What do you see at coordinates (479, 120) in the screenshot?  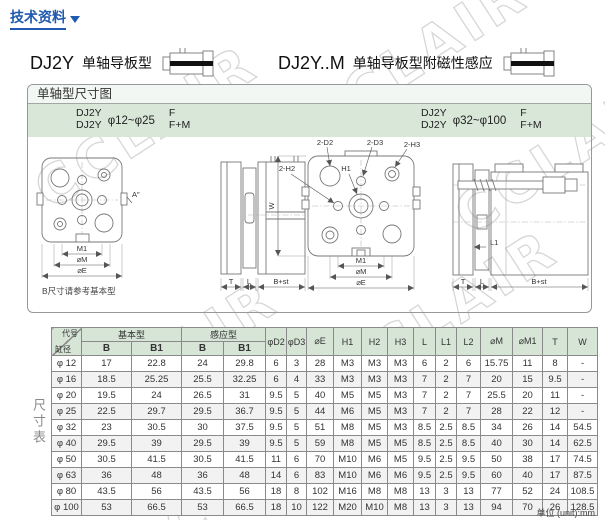 I see `variant-bore-range: φ32~φ100` at bounding box center [479, 120].